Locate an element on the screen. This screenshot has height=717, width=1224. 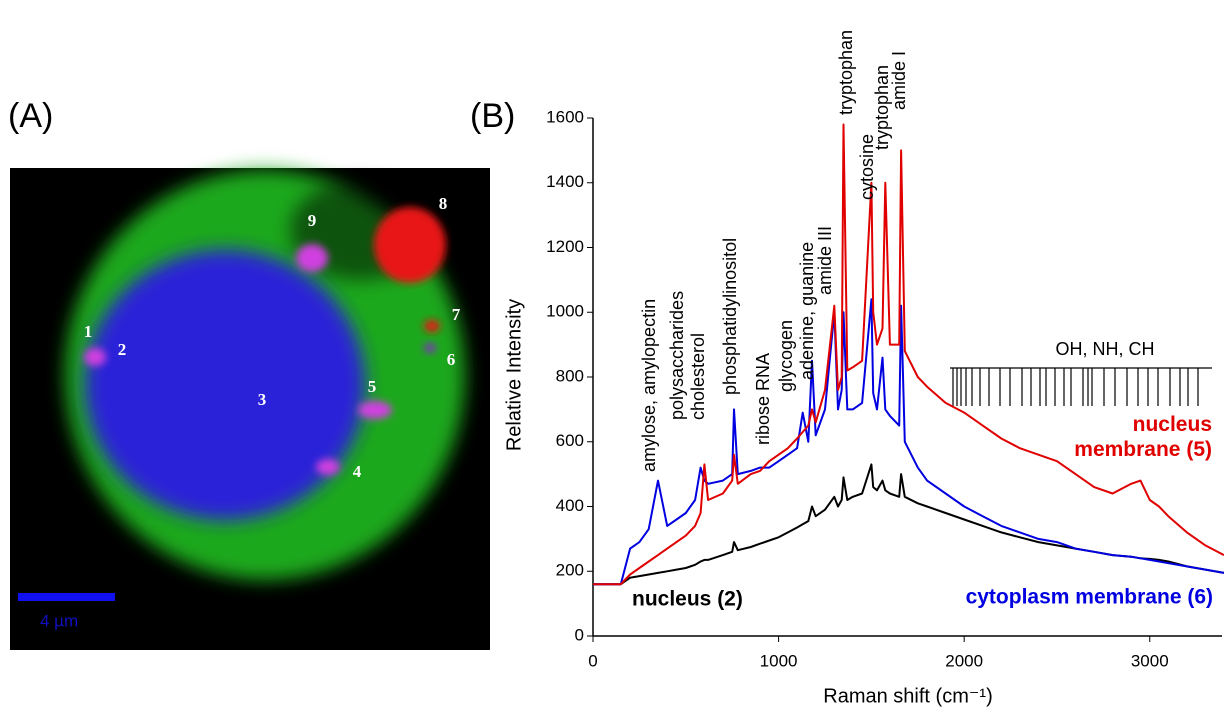
peak-annotation: glycogen is located at coordinates (786, 356).